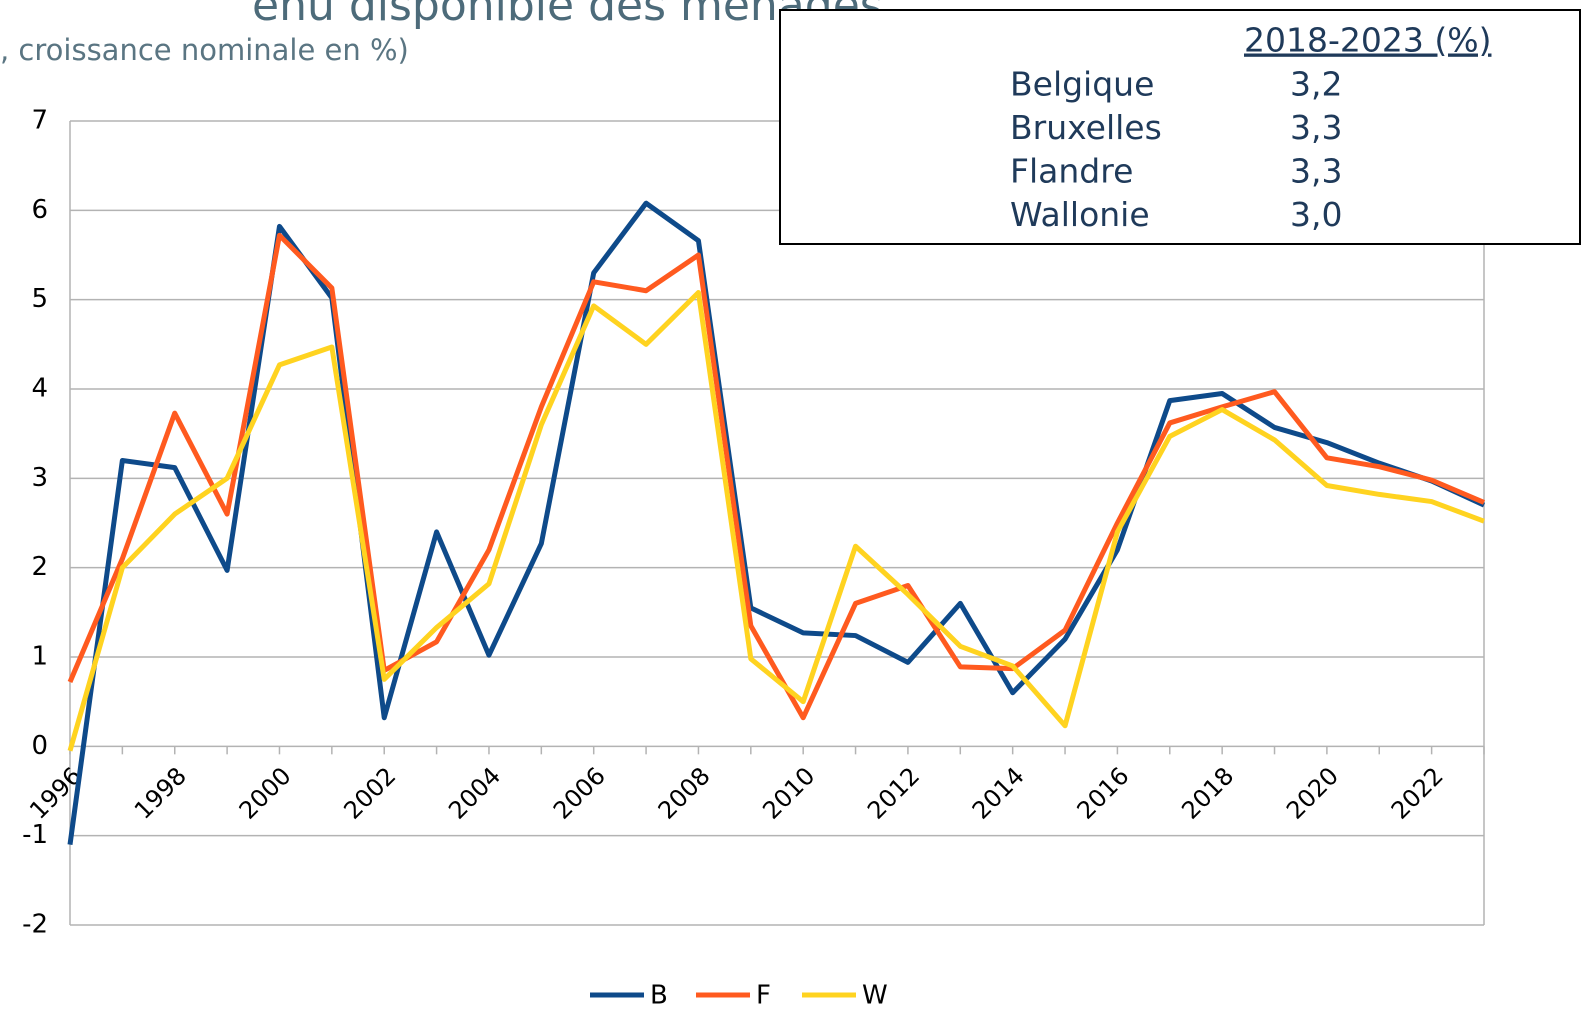  Describe the element at coordinates (39, 121) in the screenshot. I see `y-tick-label: 7` at that location.